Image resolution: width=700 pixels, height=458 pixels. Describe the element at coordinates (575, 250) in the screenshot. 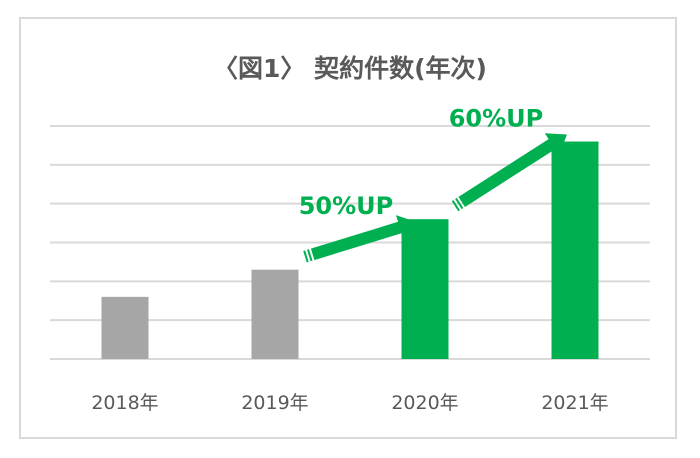

I see `bar-2021年` at that location.